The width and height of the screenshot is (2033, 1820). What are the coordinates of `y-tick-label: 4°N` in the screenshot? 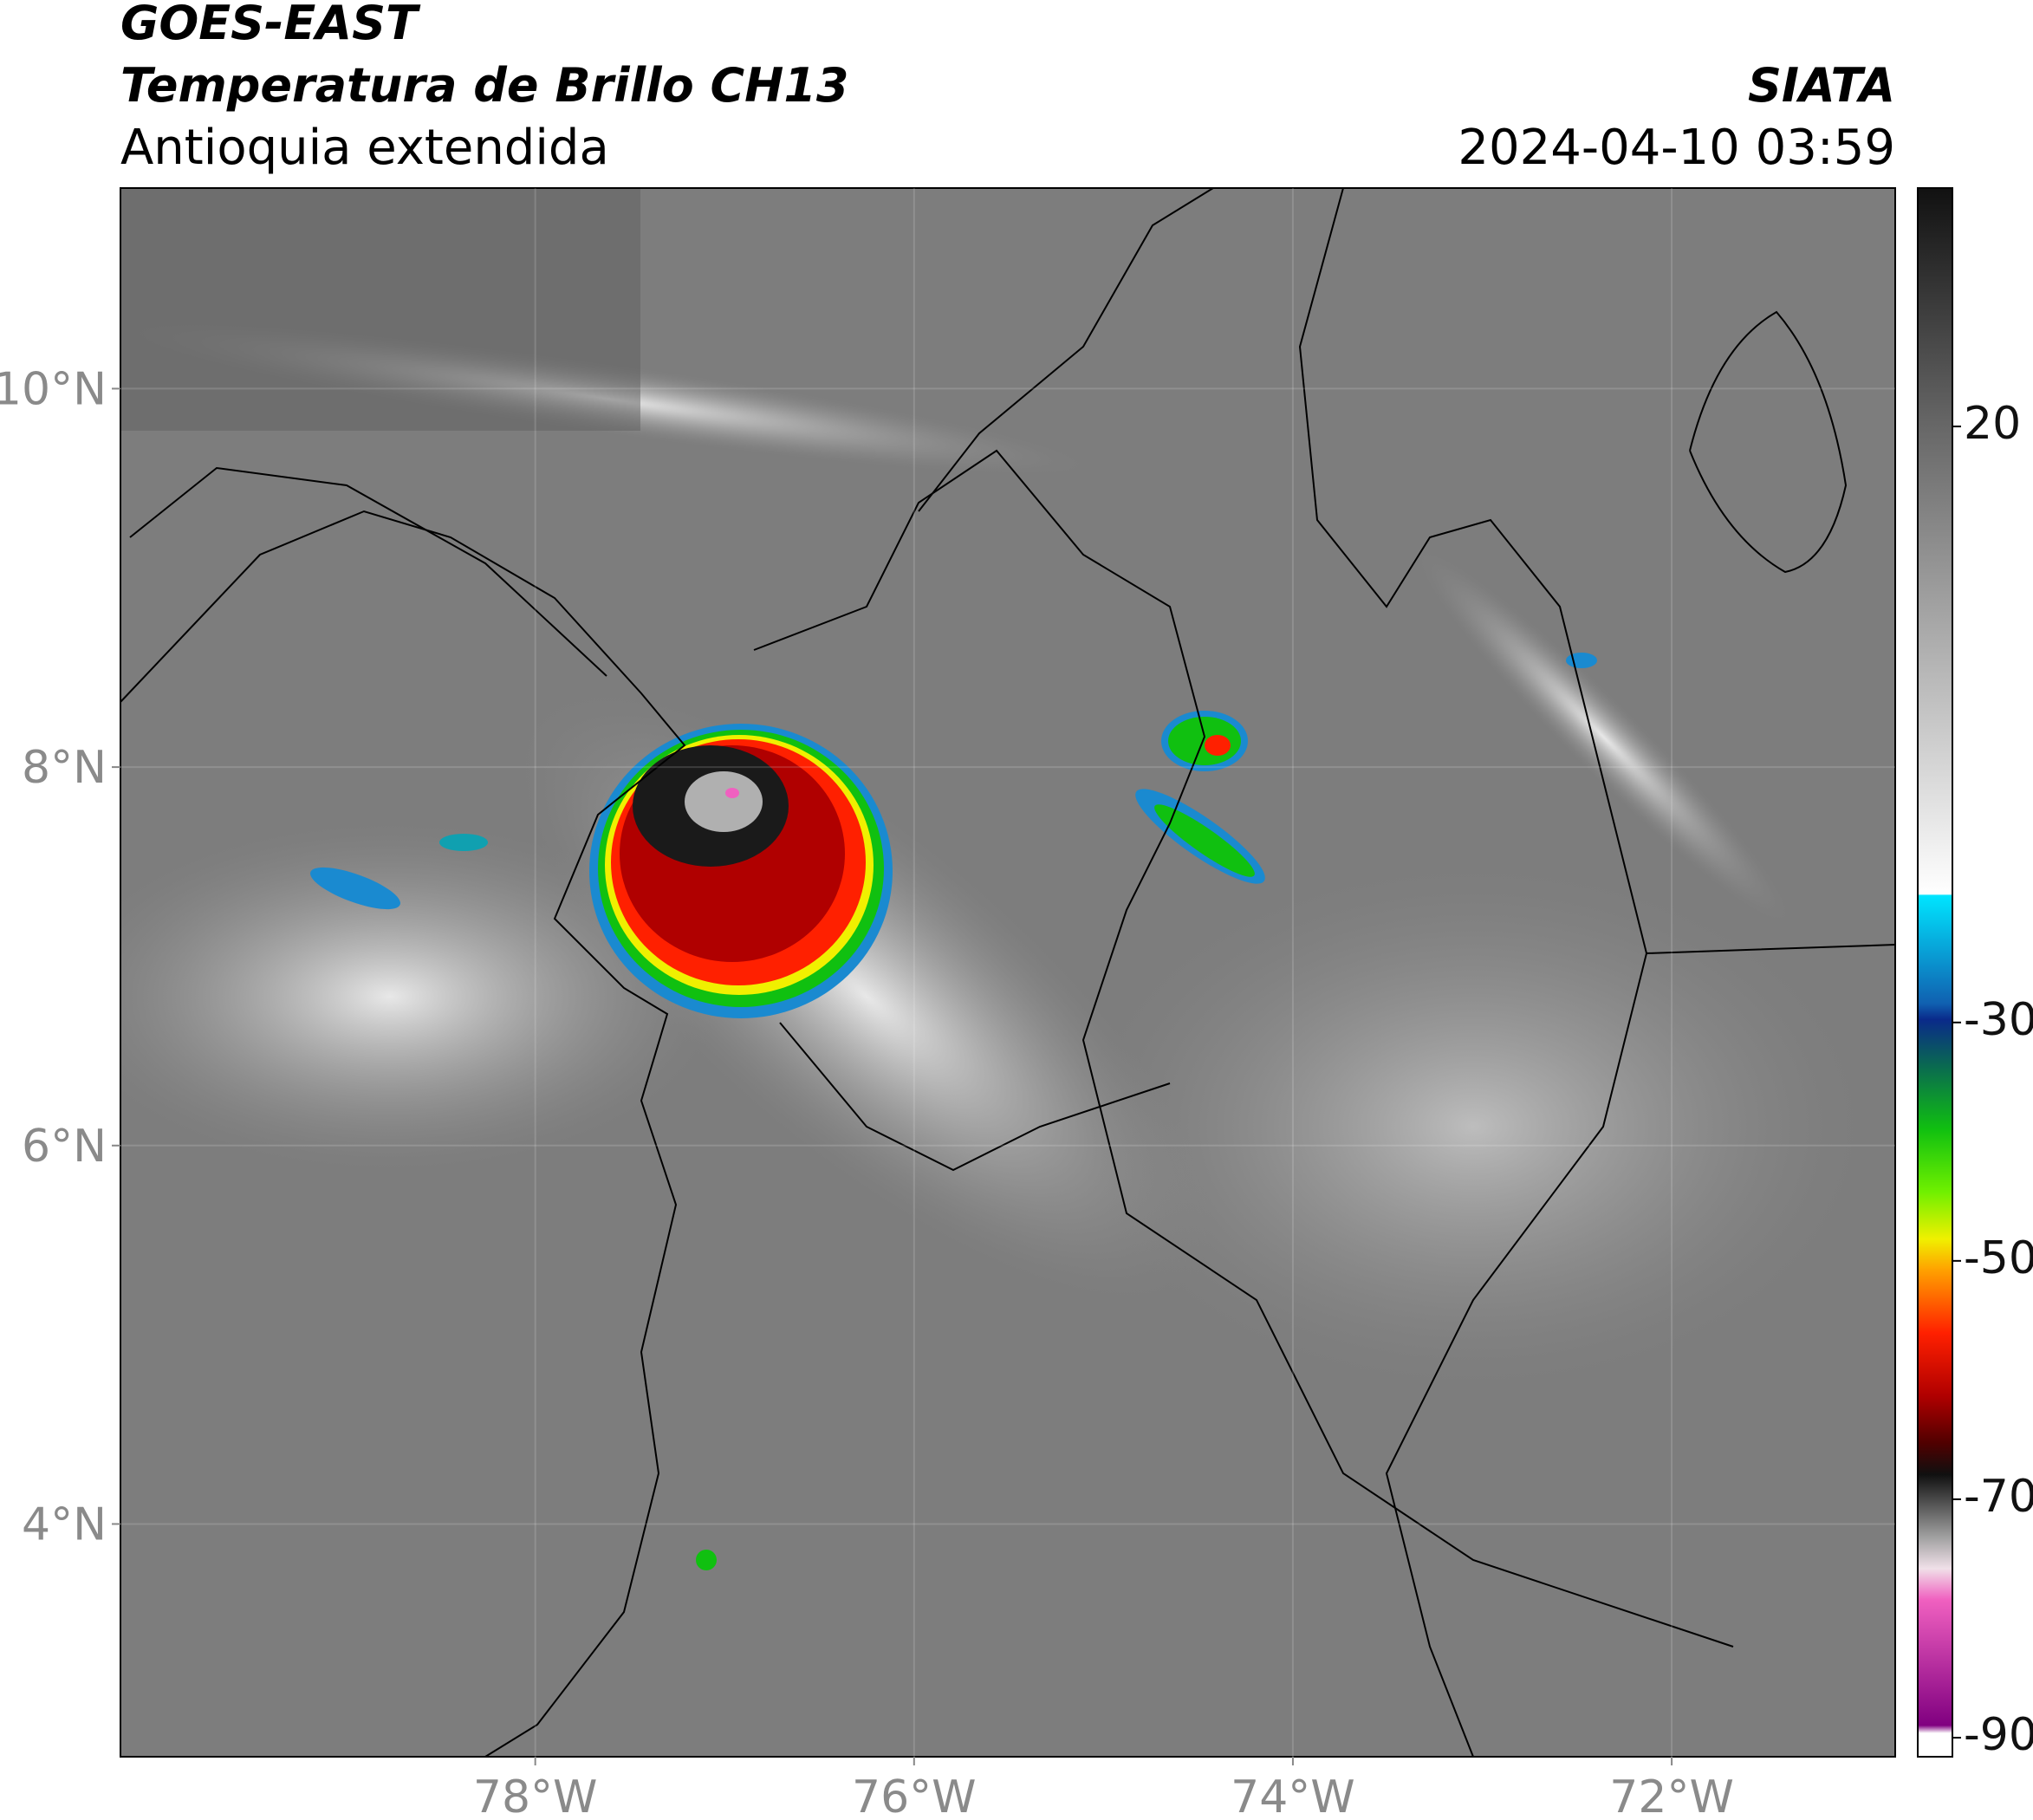 It's located at (64, 1524).